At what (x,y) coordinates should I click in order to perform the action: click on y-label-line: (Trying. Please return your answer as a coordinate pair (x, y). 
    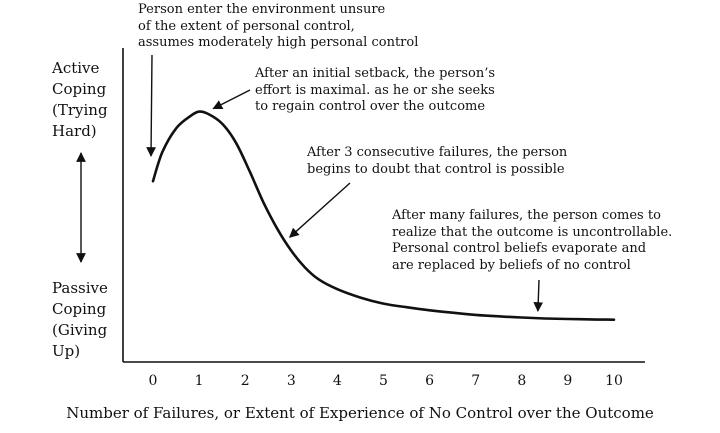
    Looking at the image, I should click on (80, 110).